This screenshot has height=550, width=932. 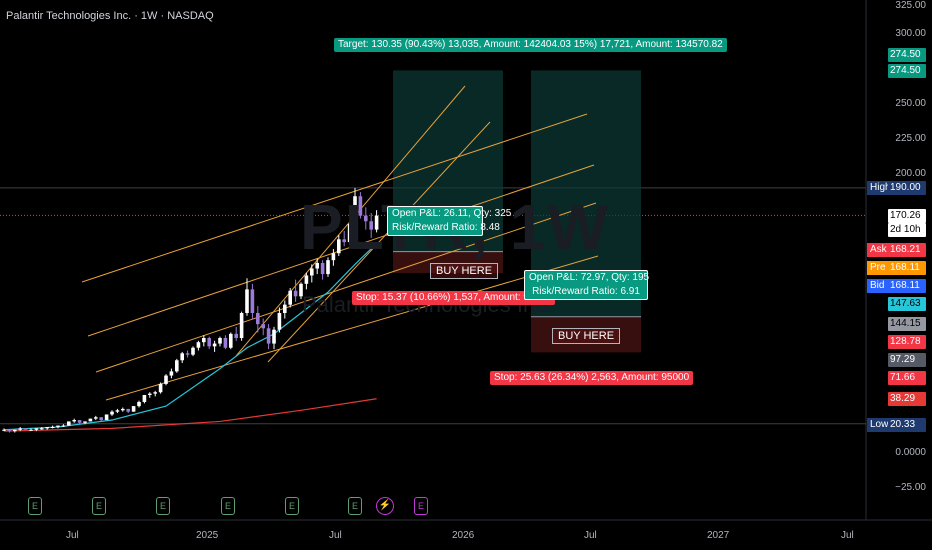 I want to click on last-price-tag: 170.26, so click(x=907, y=216).